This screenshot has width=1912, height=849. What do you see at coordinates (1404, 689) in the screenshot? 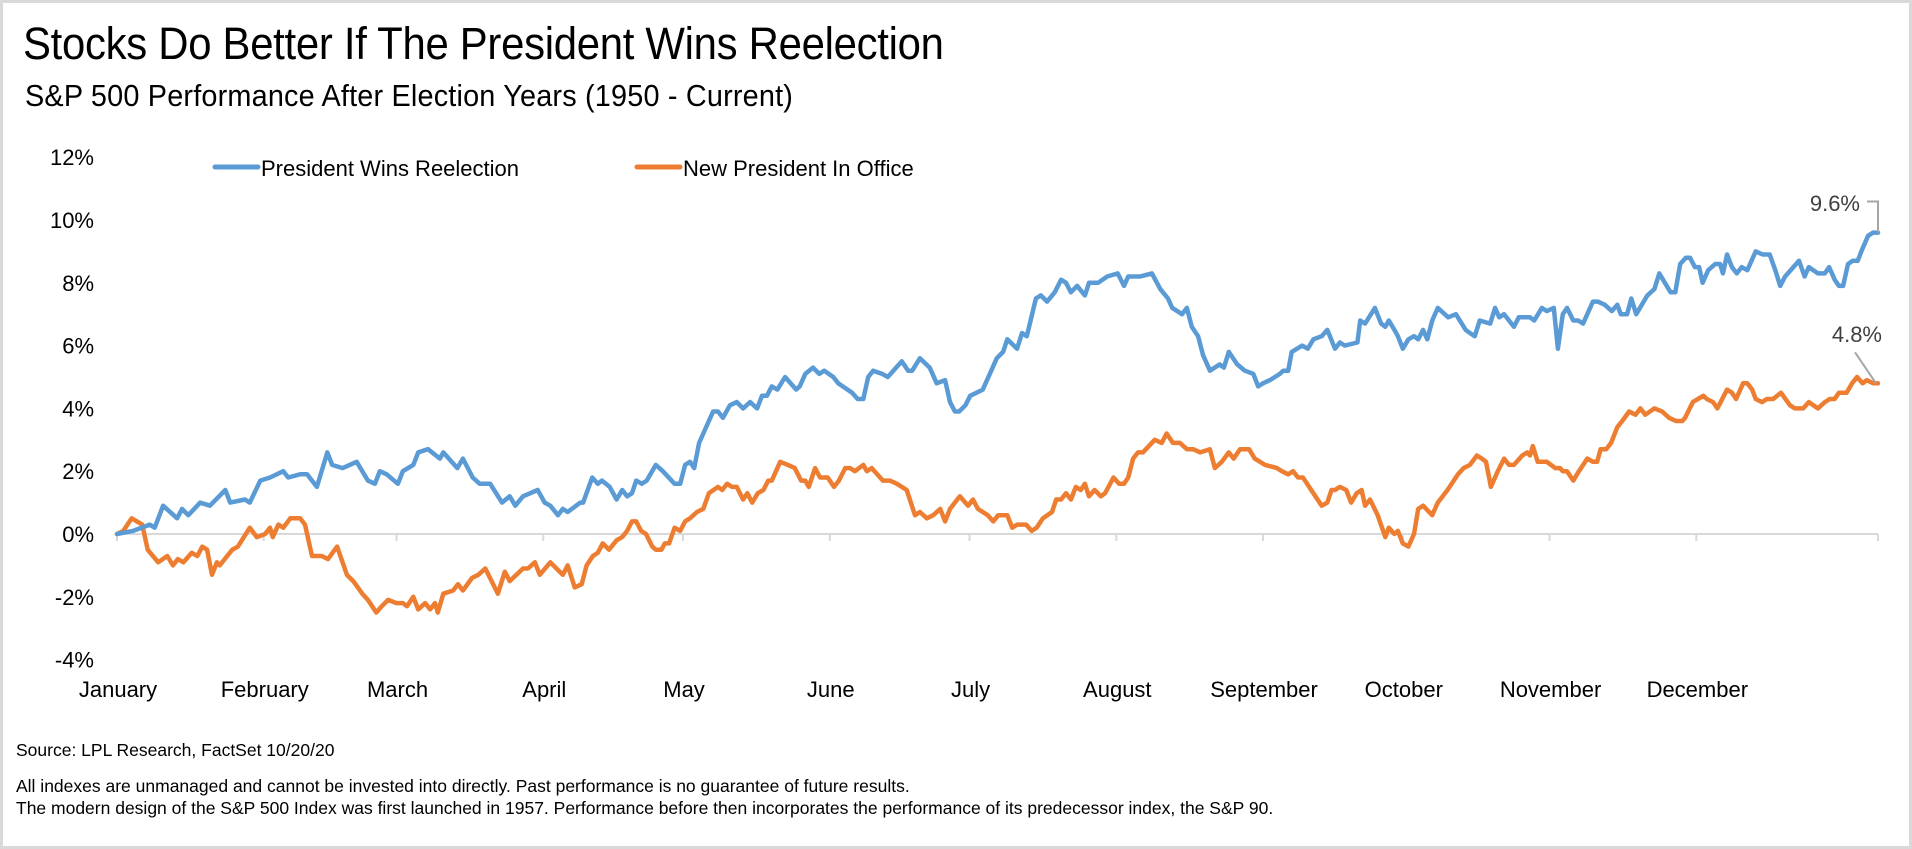
I see `x-tick-label: October` at bounding box center [1404, 689].